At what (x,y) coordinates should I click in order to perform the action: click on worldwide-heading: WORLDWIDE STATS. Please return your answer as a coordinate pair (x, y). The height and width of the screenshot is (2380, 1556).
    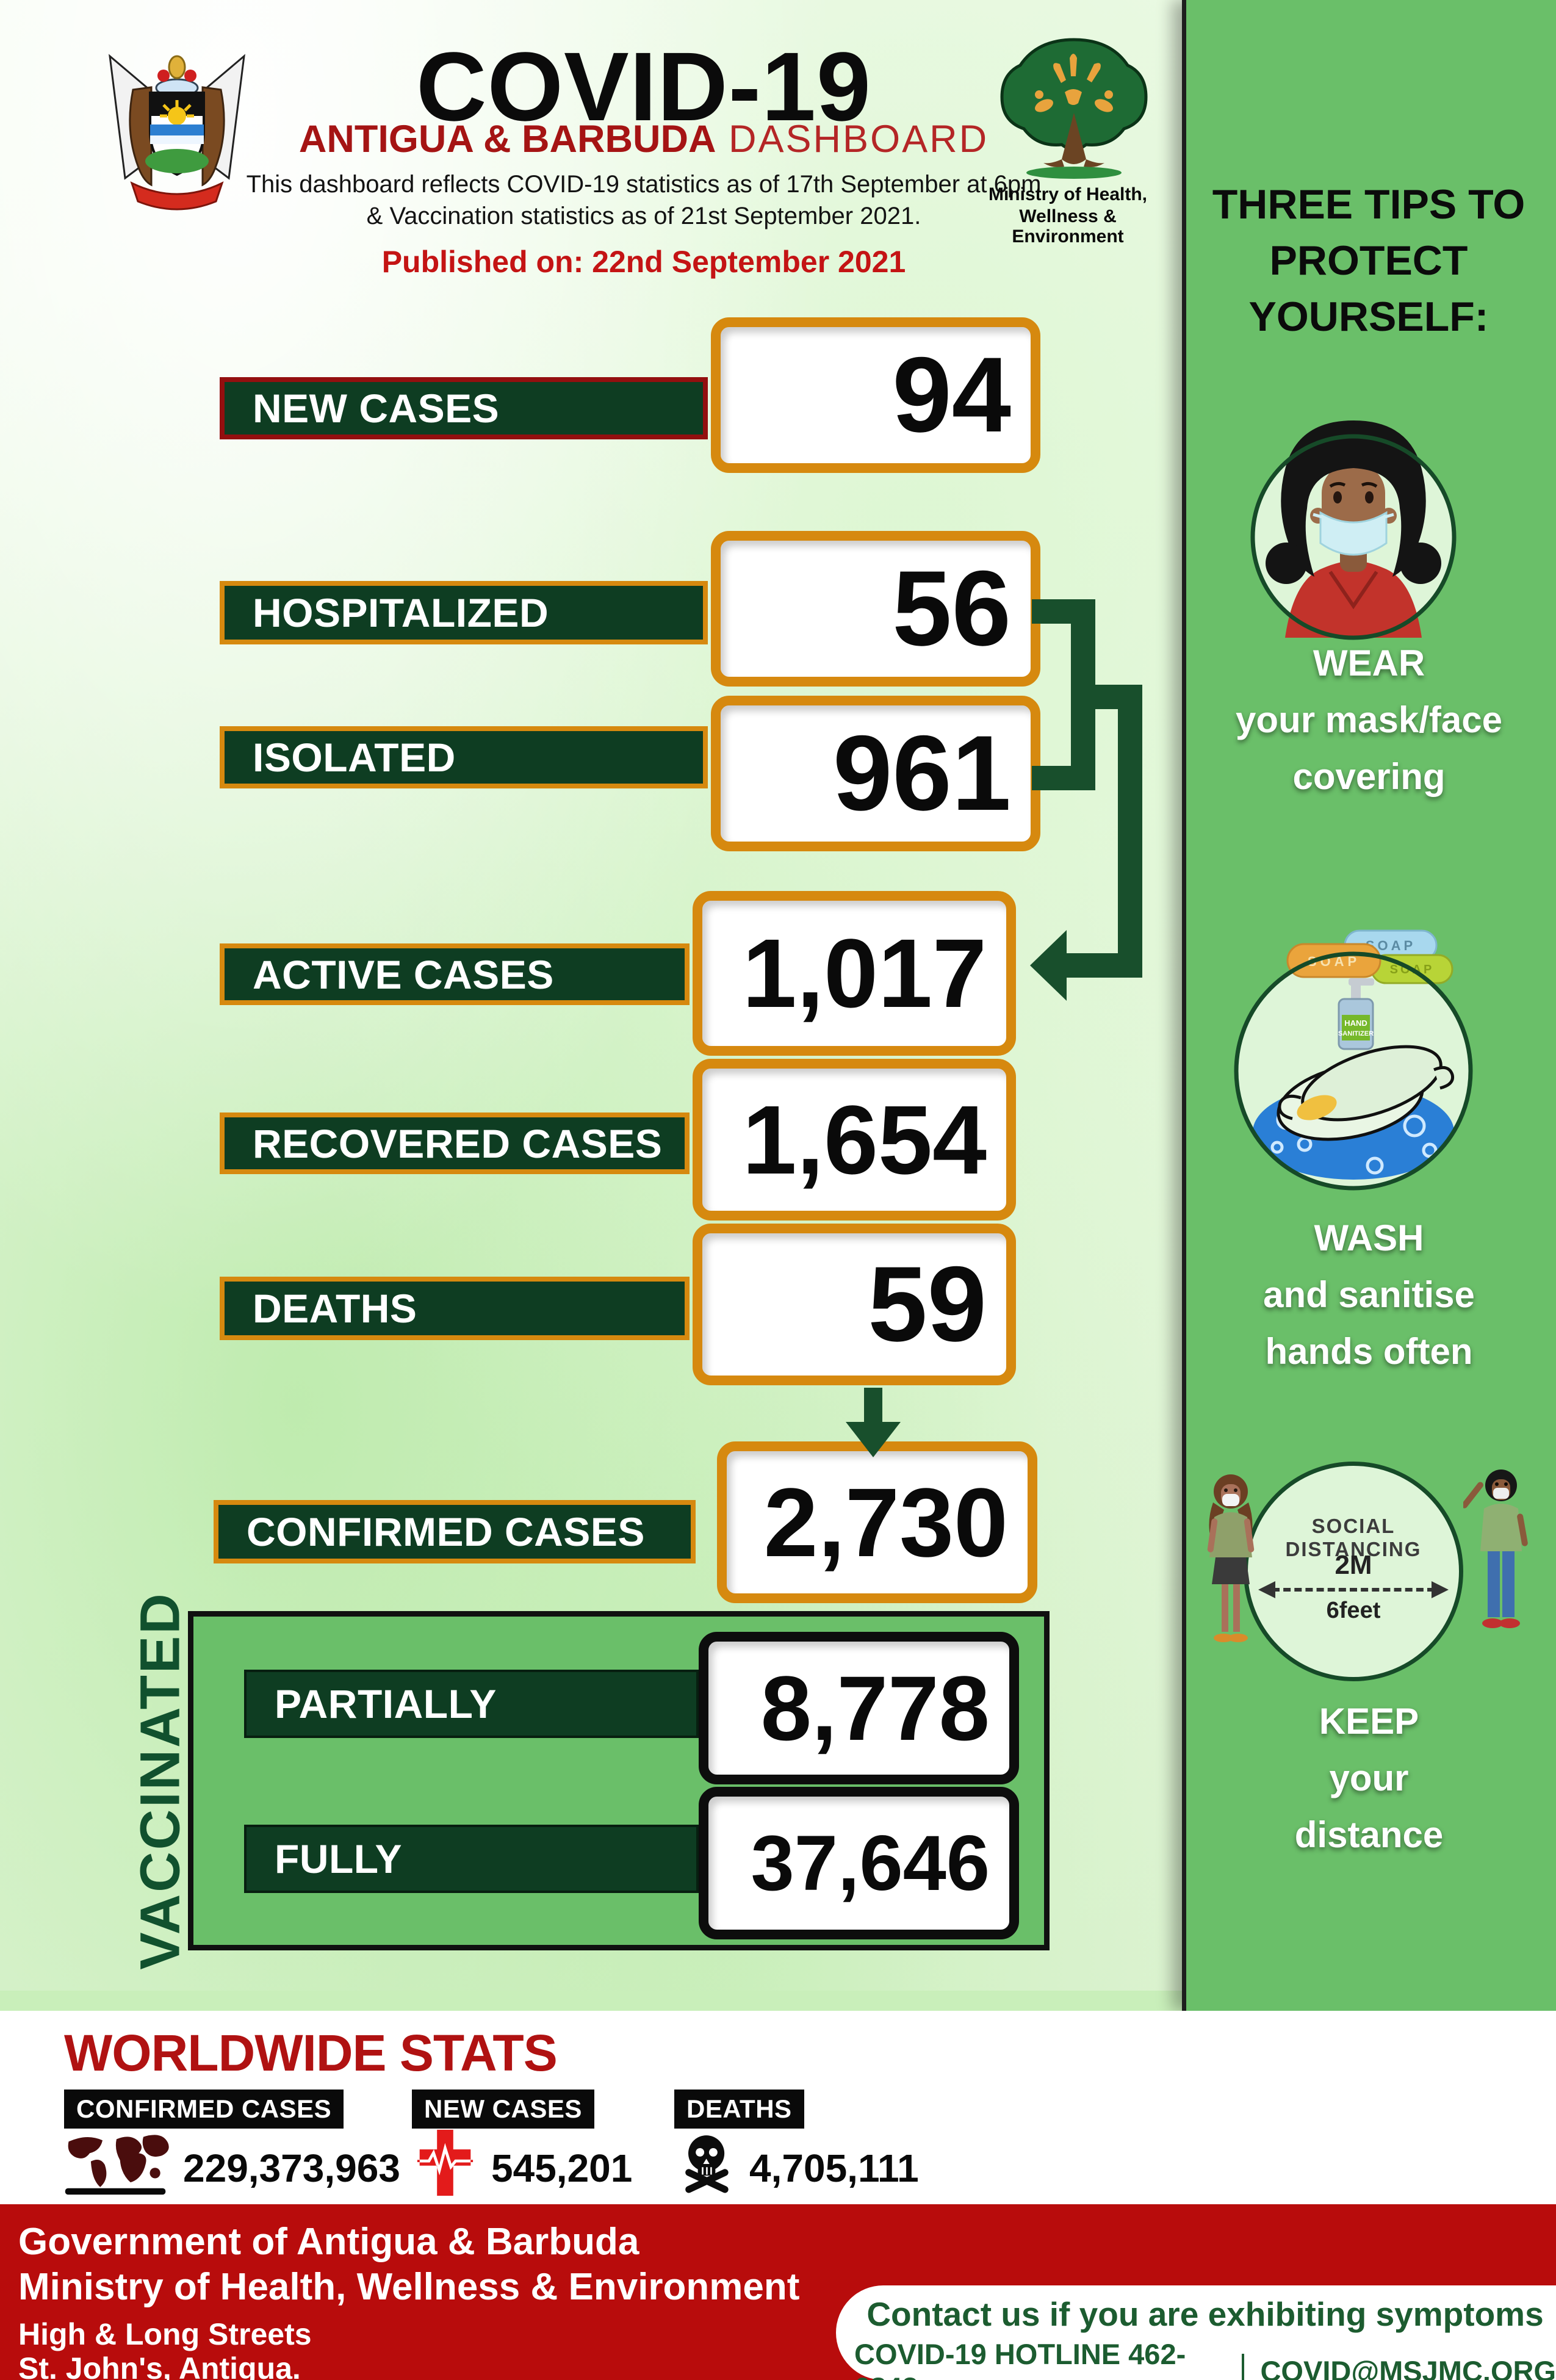
    Looking at the image, I should click on (311, 2053).